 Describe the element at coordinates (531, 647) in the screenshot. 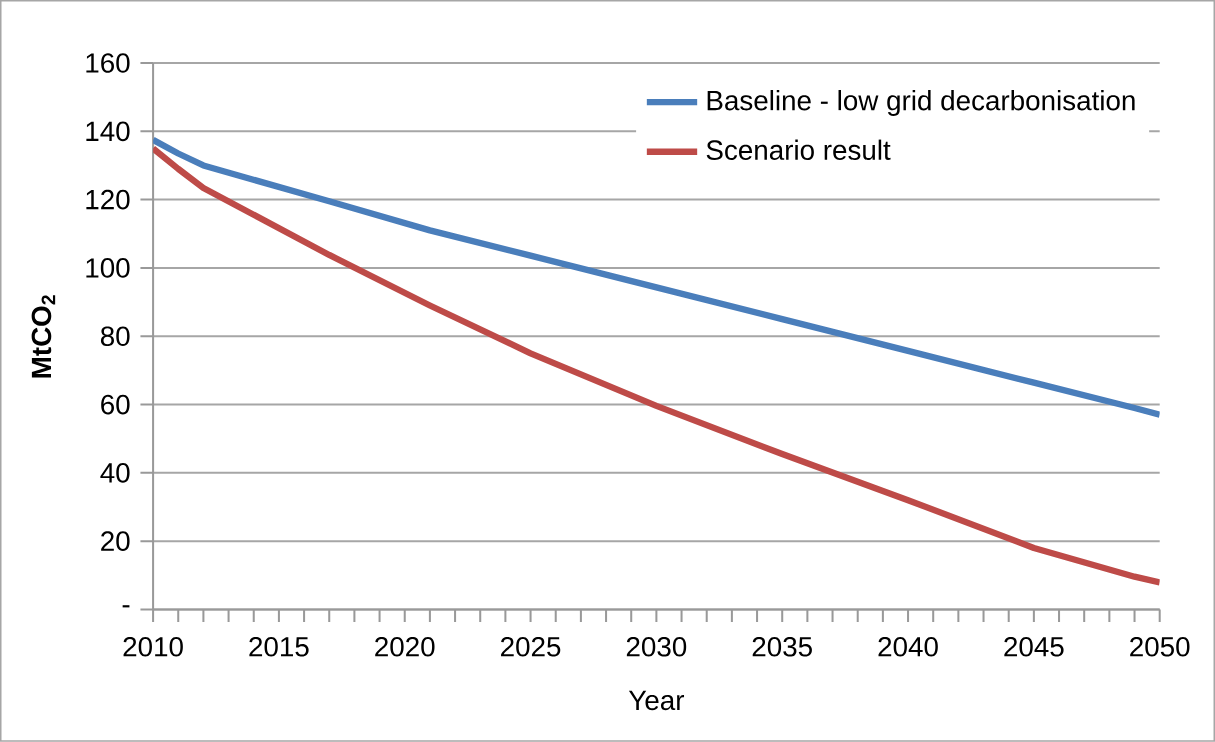

I see `x-tick-label: 2025` at that location.